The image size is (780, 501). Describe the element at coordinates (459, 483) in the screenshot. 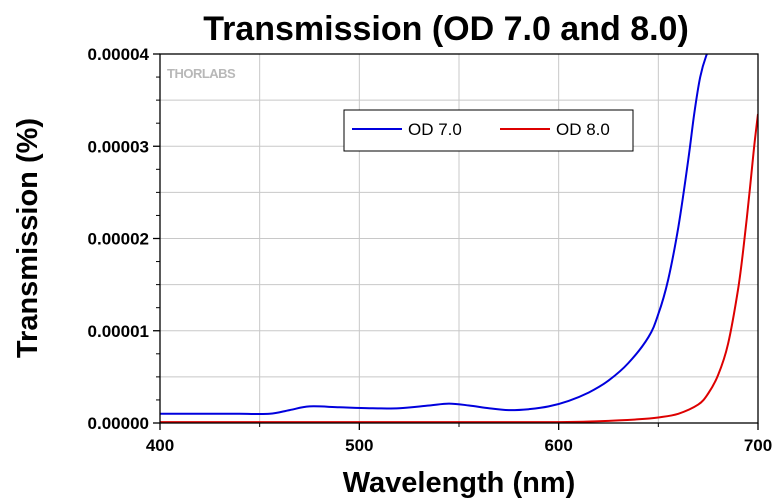

I see `x-axis-label: Wavelength (nm)` at that location.